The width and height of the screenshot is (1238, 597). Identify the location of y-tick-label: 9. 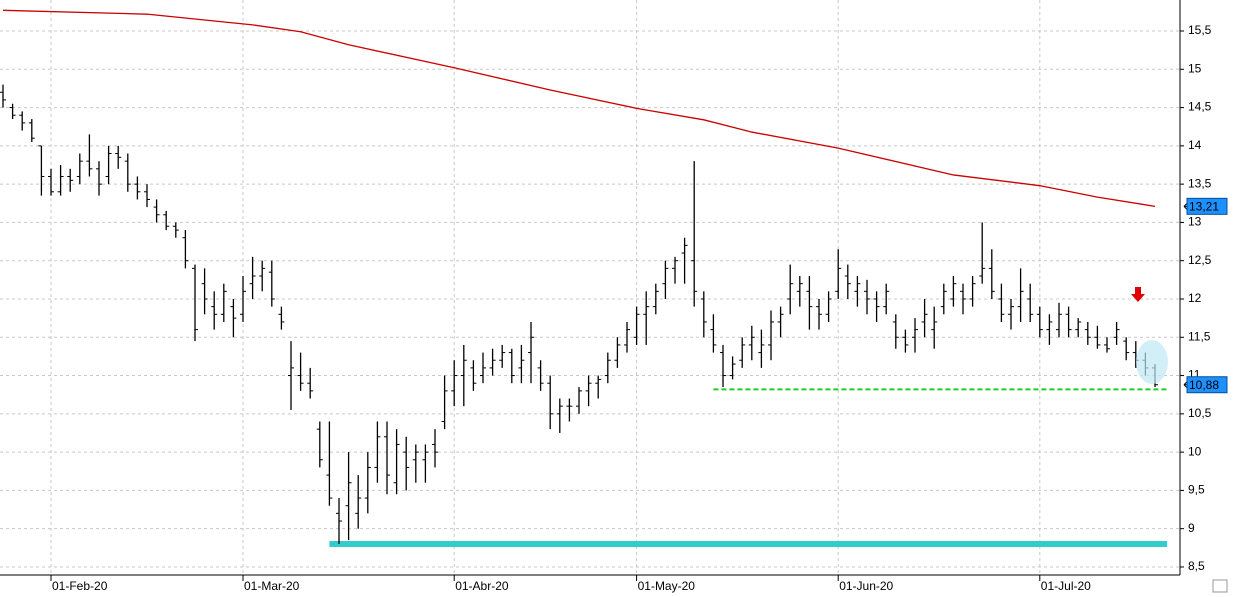
(1191, 528).